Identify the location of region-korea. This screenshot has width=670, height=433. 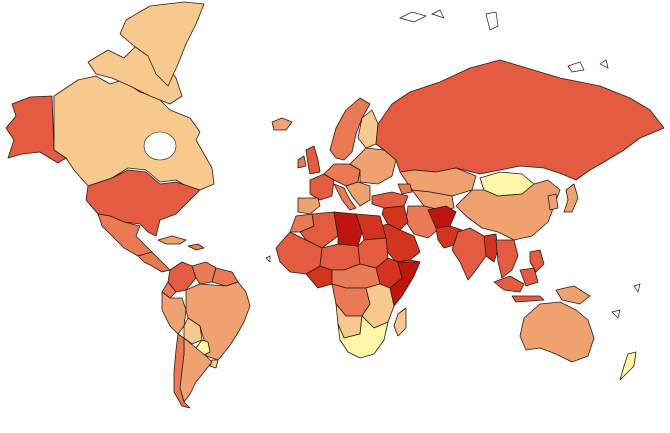
(553, 202).